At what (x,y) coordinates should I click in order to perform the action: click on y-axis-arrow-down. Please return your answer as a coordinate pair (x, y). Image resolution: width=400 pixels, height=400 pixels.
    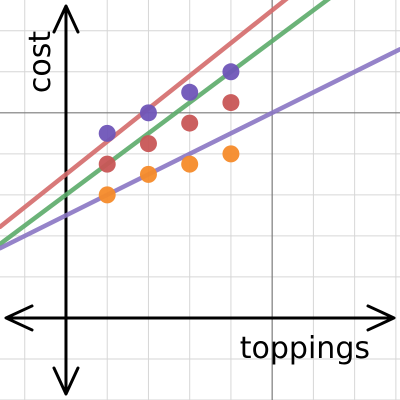
    Looking at the image, I should click on (66, 381).